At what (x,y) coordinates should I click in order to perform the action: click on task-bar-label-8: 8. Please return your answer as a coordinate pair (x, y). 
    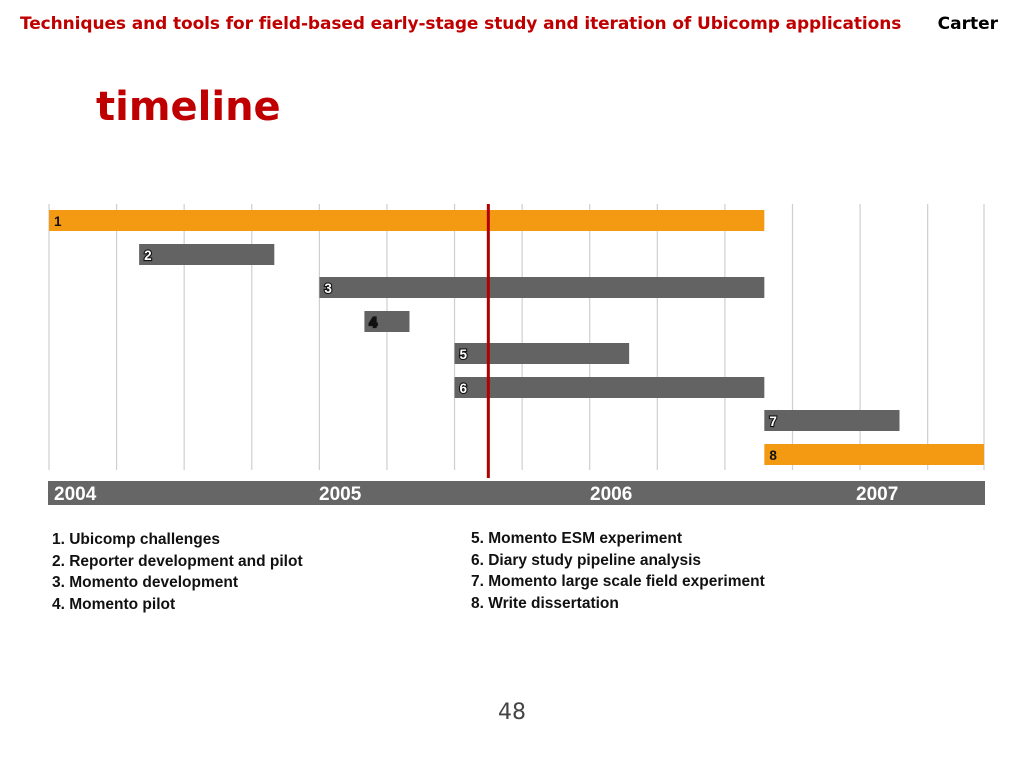
    Looking at the image, I should click on (773, 455).